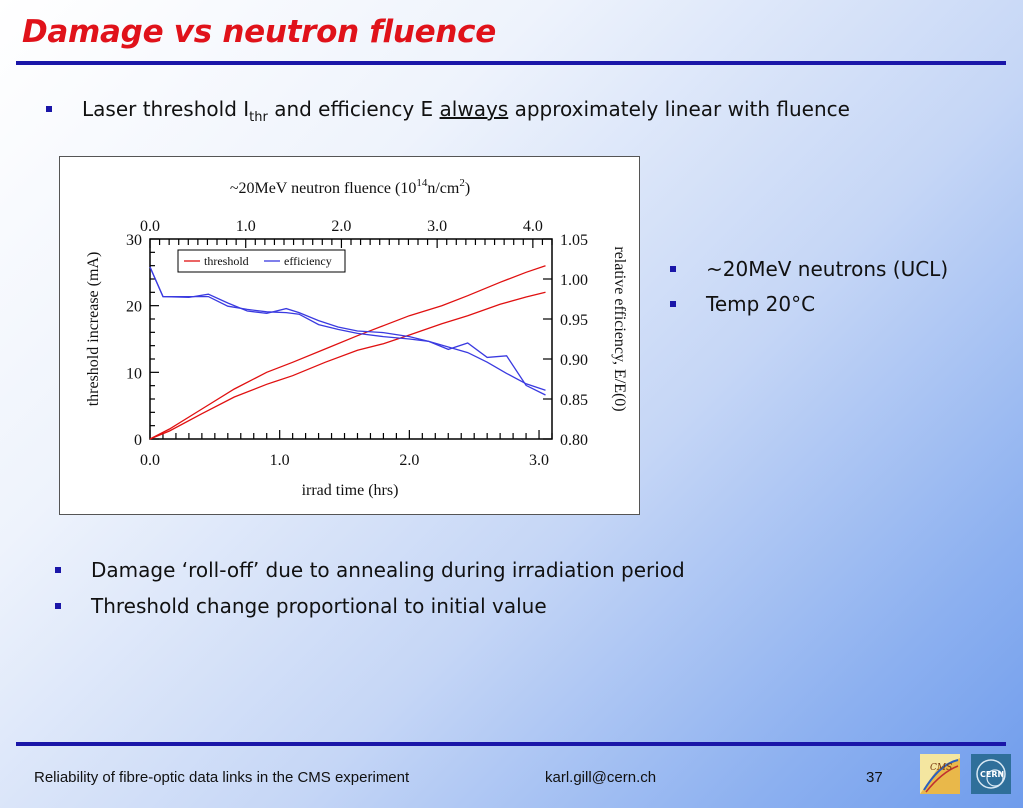 The width and height of the screenshot is (1023, 808). I want to click on top-tick-label: 3.0, so click(437, 226).